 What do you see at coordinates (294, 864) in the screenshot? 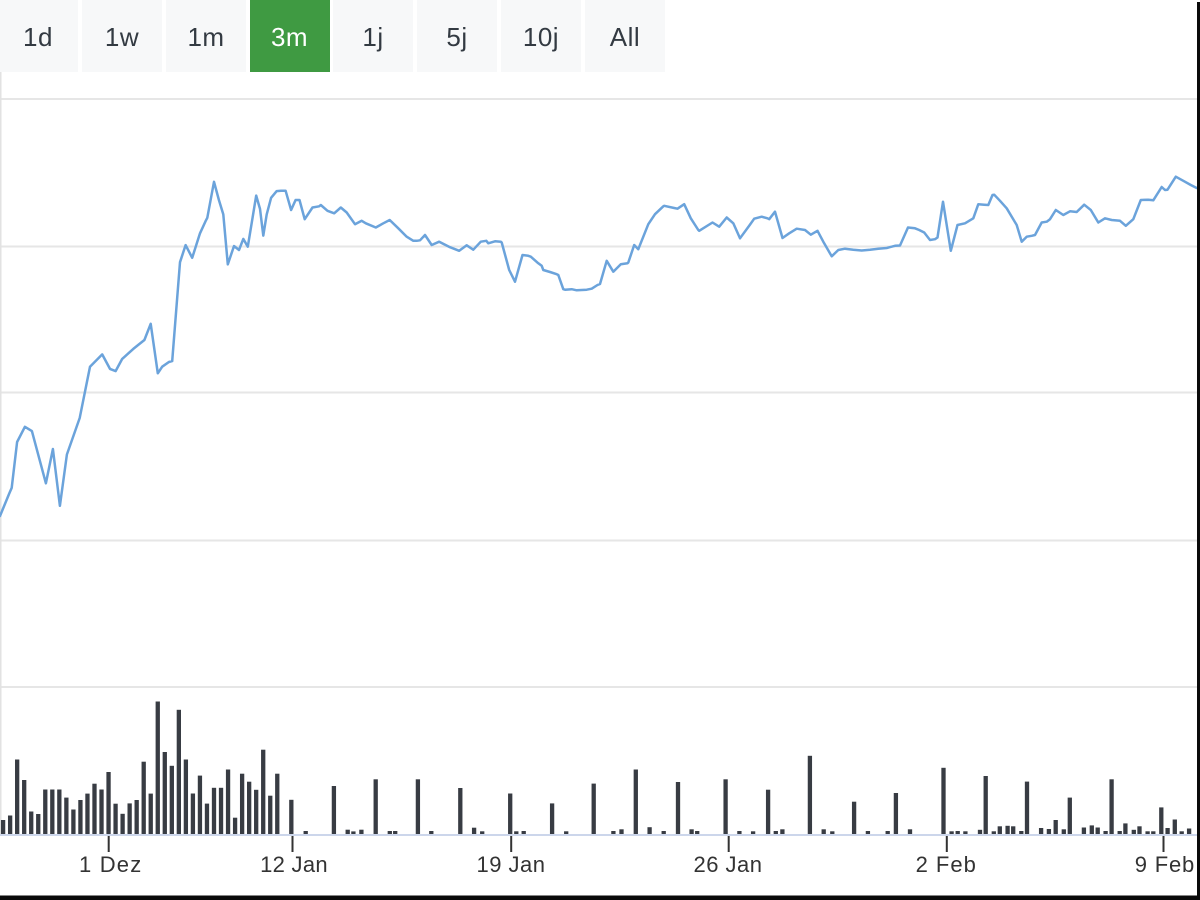
I see `svg-text: 12 Jan` at bounding box center [294, 864].